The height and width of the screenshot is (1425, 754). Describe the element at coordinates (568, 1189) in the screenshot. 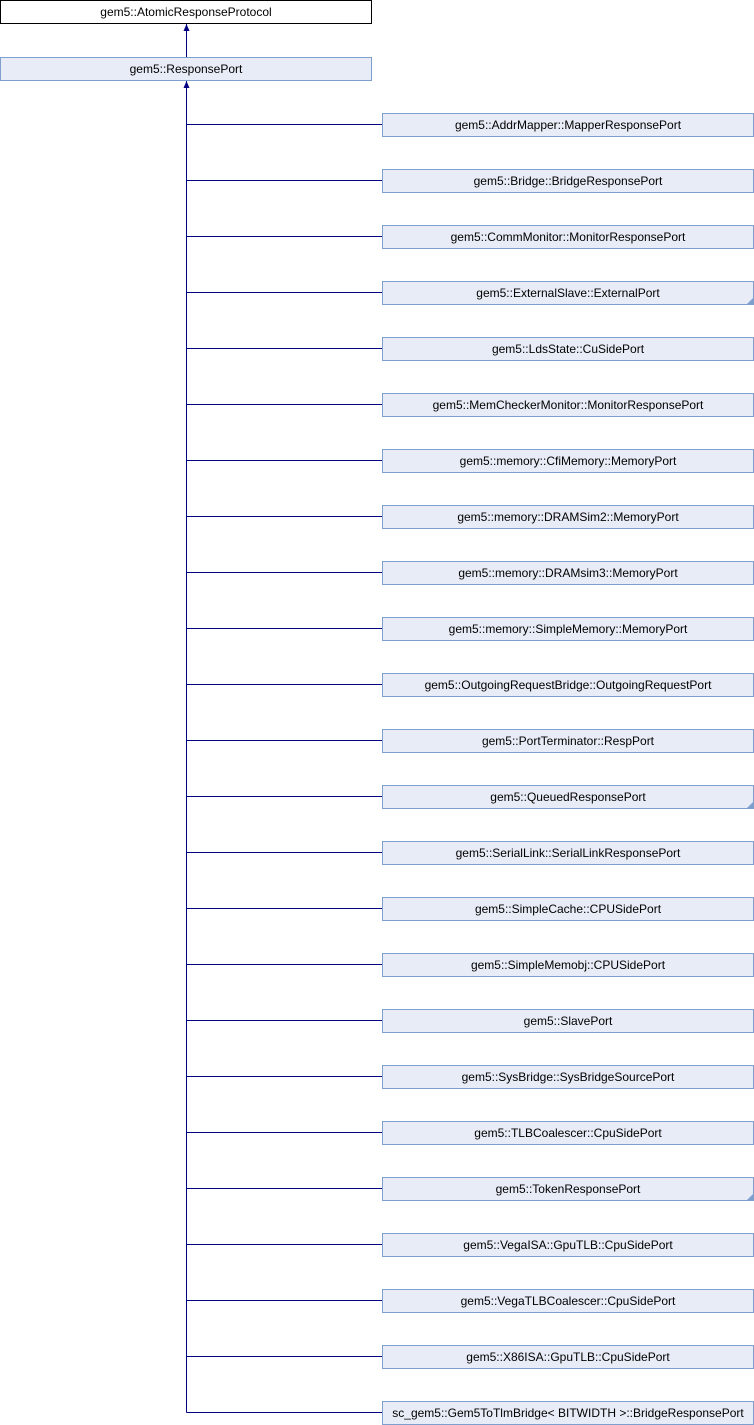

I see `class-node-child: gem5::TokenResponsePort` at that location.